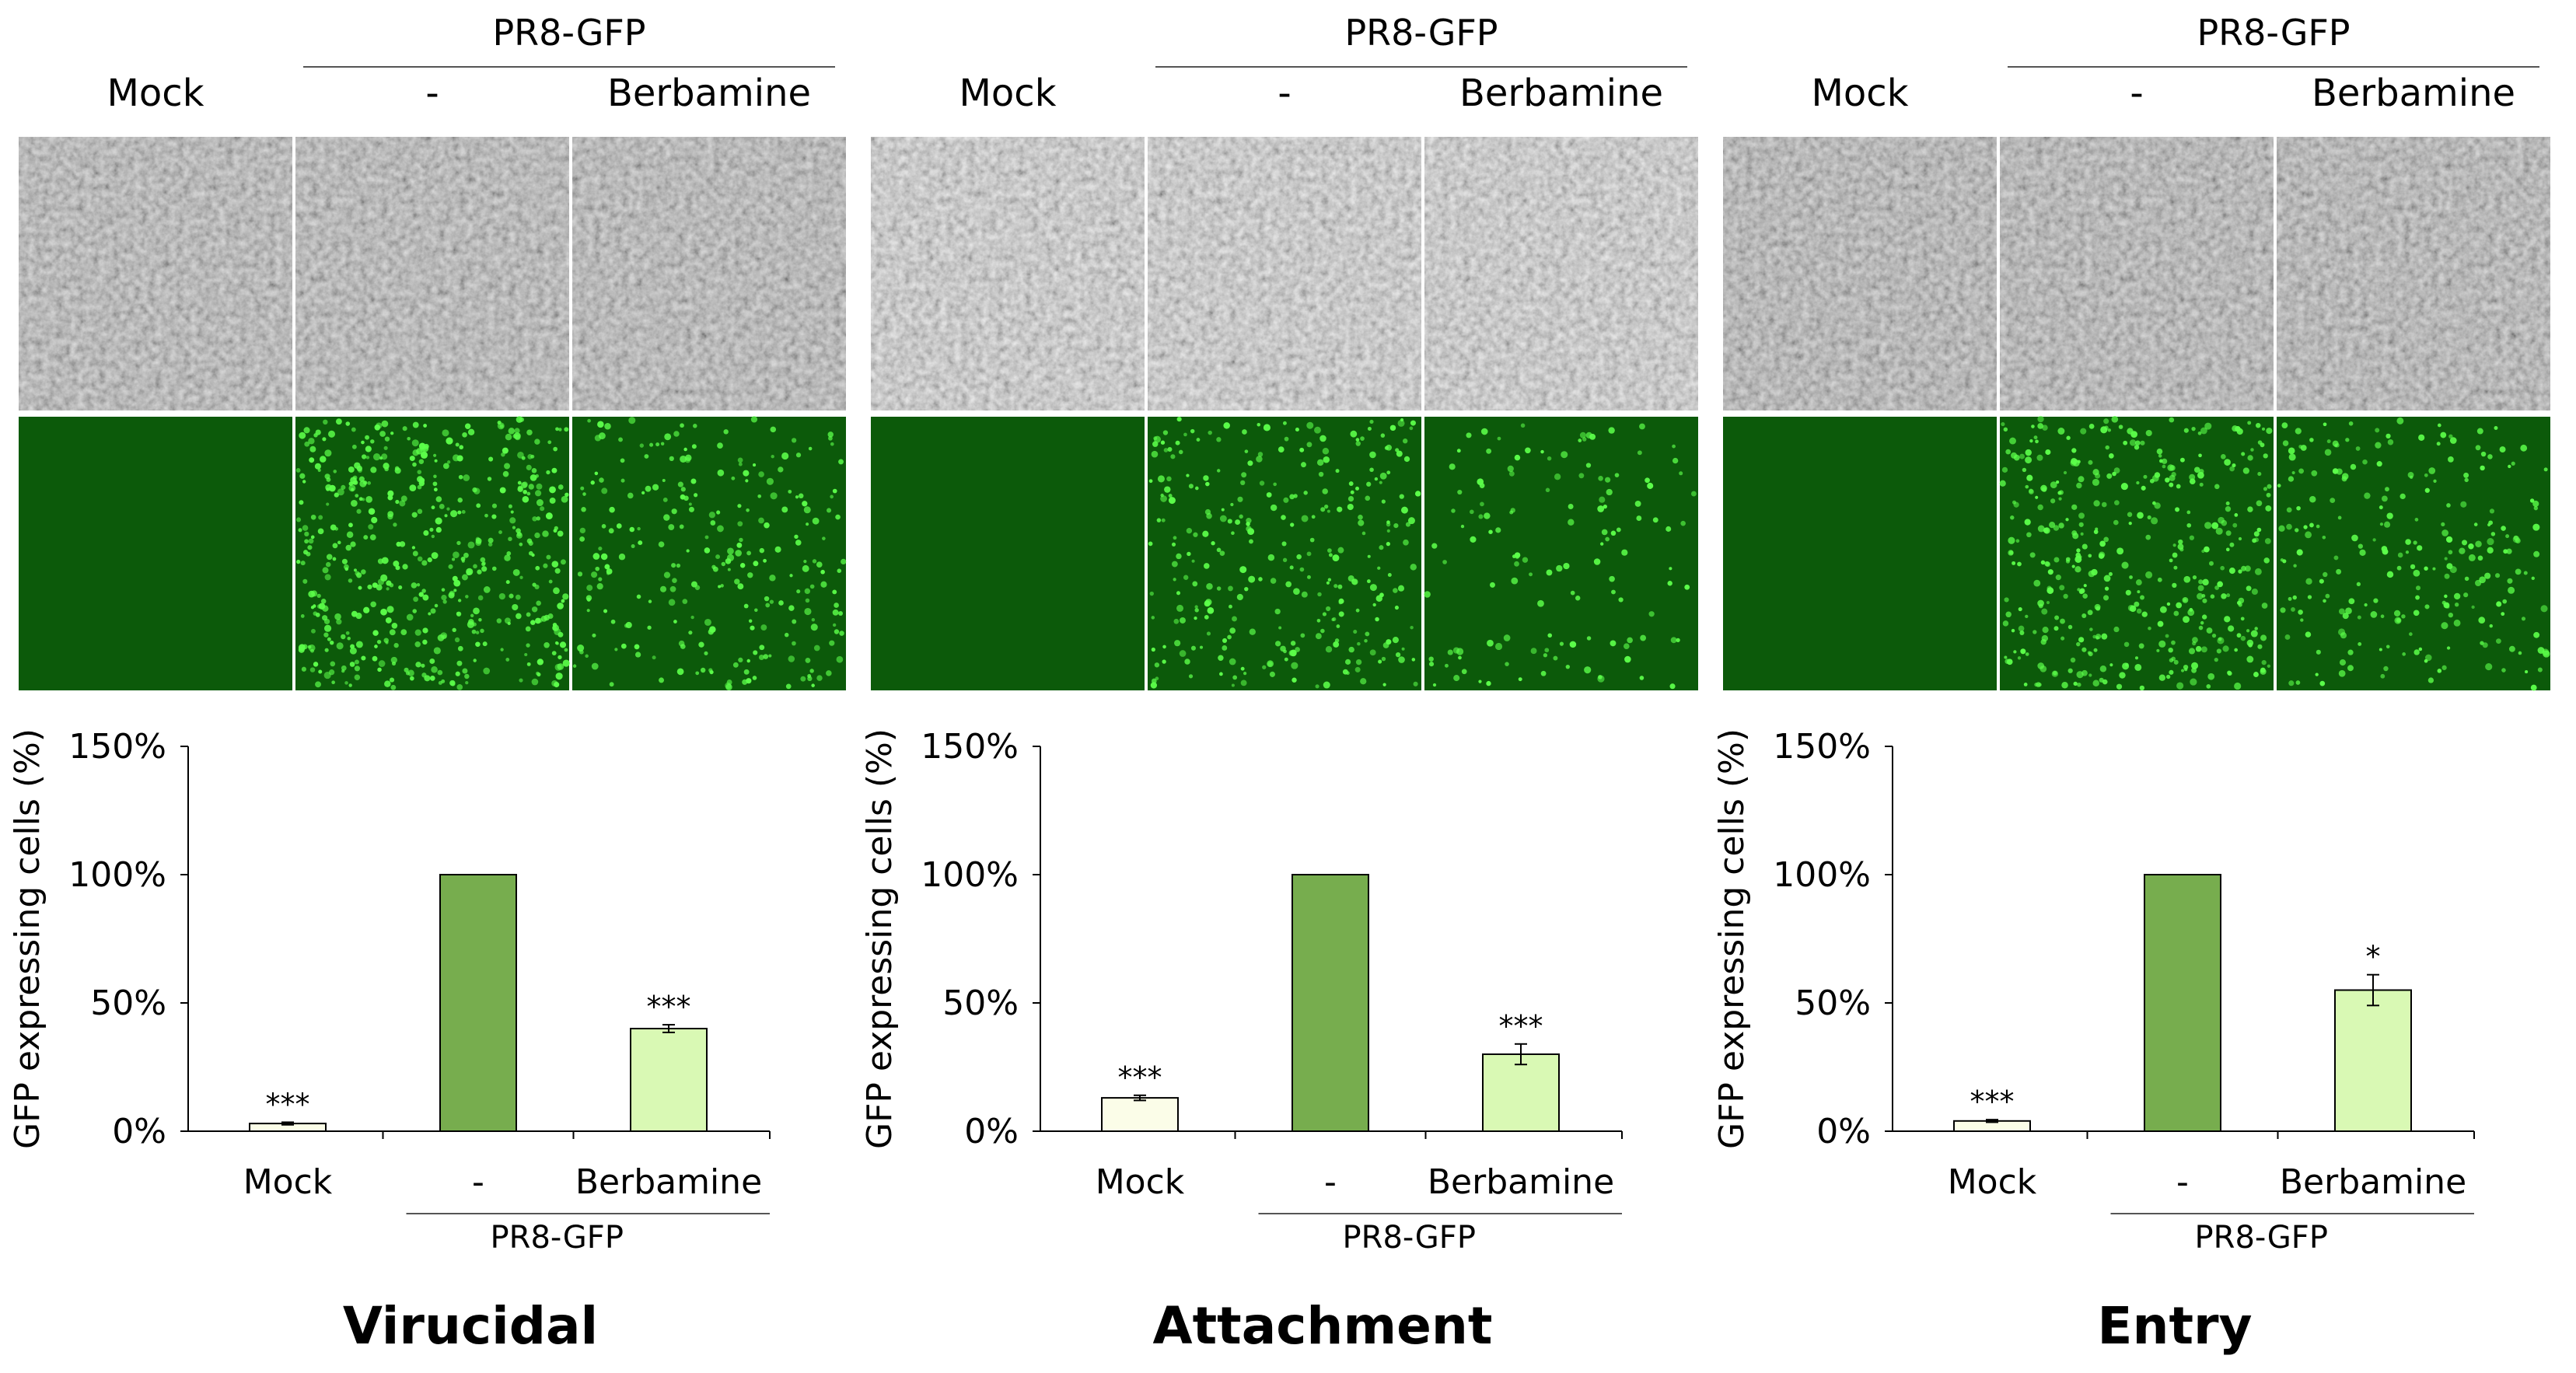  Describe the element at coordinates (709, 274) in the screenshot. I see `brightfield-texture` at that location.